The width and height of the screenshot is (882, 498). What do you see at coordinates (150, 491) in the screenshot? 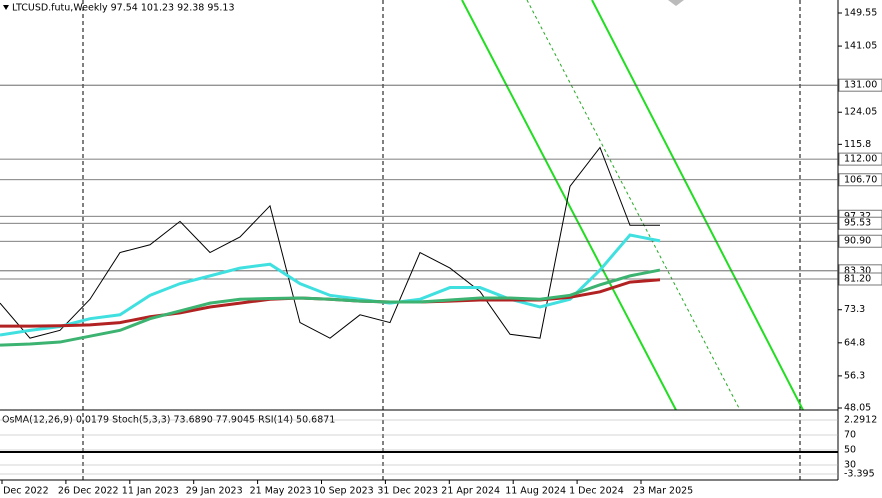
I see `x-tick-label: 11 Jan 2023` at bounding box center [150, 491].